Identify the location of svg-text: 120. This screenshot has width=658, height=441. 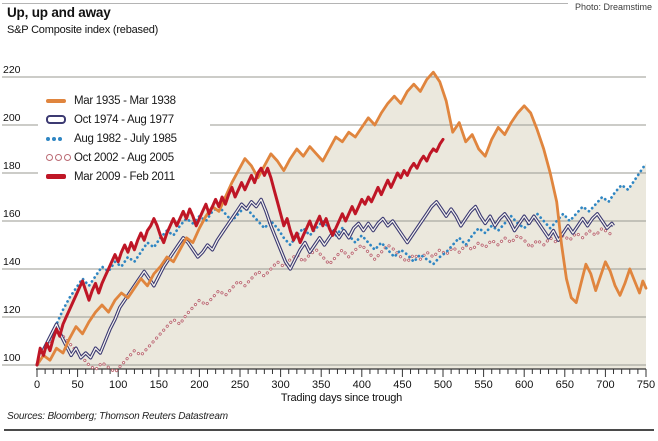
(12, 310).